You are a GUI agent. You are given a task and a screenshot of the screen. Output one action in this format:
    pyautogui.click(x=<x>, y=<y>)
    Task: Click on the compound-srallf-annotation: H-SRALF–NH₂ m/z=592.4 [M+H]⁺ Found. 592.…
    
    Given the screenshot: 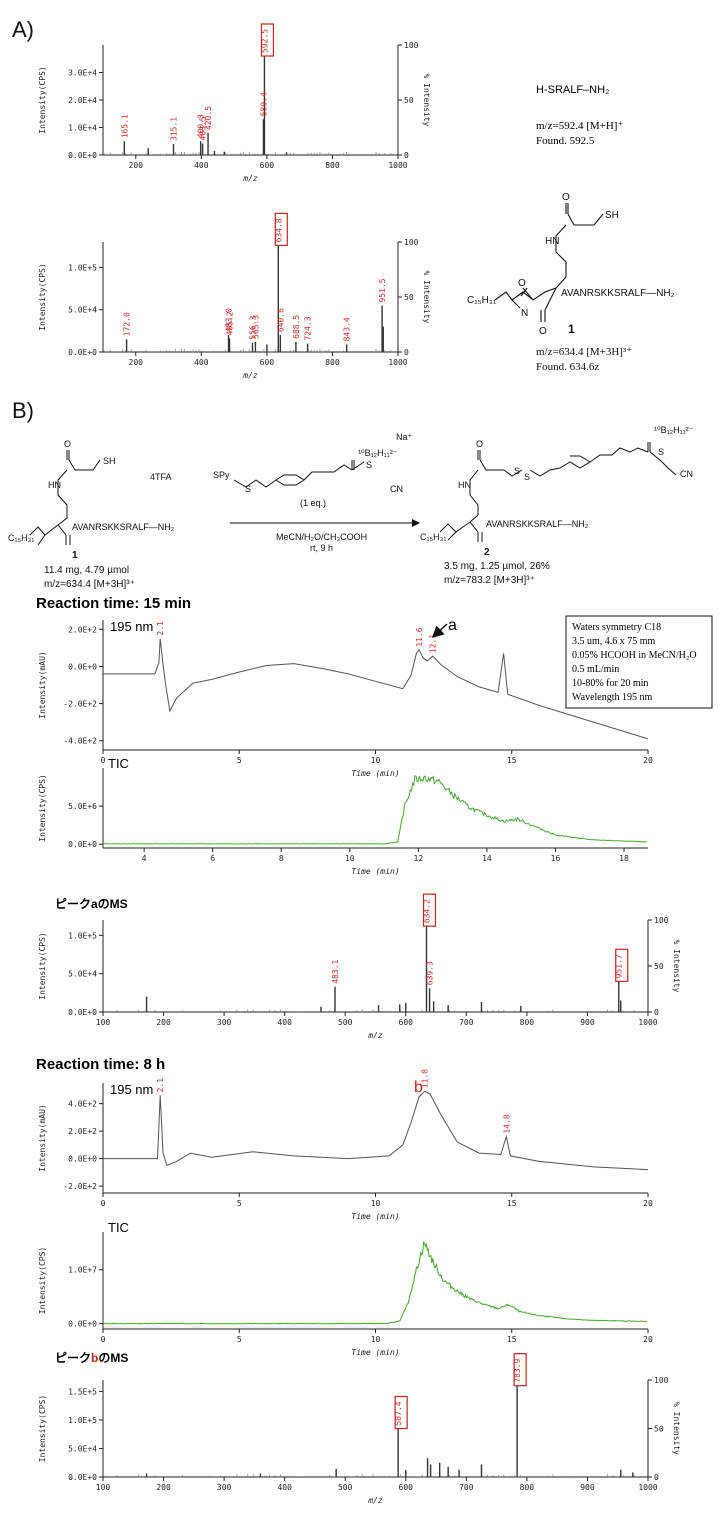 What is the action you would take?
    pyautogui.click(x=579, y=115)
    